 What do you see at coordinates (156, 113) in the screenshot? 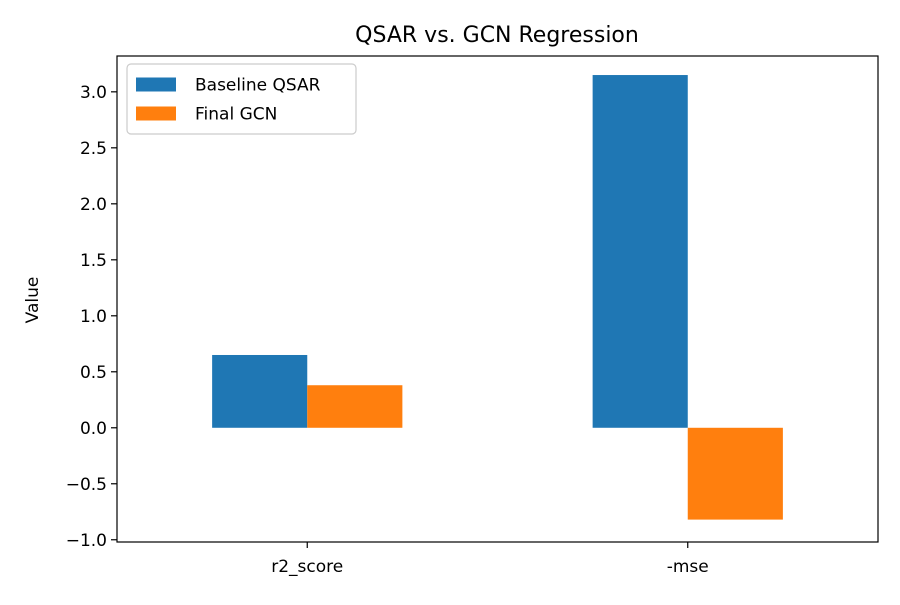
I see `legend-swatch-final-gcn` at bounding box center [156, 113].